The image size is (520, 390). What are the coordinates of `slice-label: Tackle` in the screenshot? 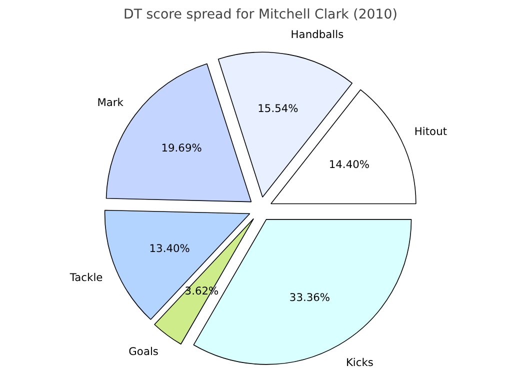 It's located at (85, 277).